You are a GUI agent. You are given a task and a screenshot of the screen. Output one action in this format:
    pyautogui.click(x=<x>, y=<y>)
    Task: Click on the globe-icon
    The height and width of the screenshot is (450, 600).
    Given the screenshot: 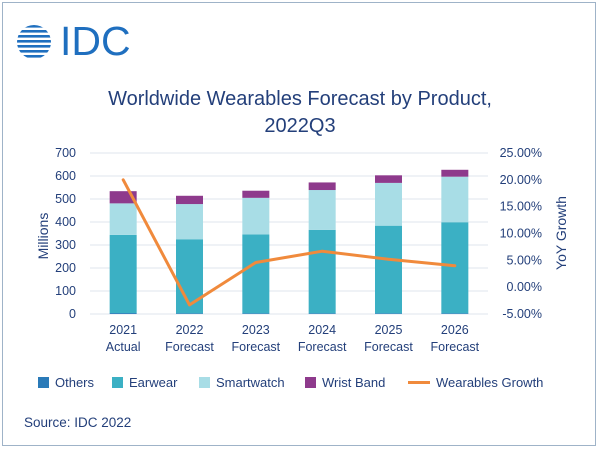 What is the action you would take?
    pyautogui.click(x=34, y=41)
    